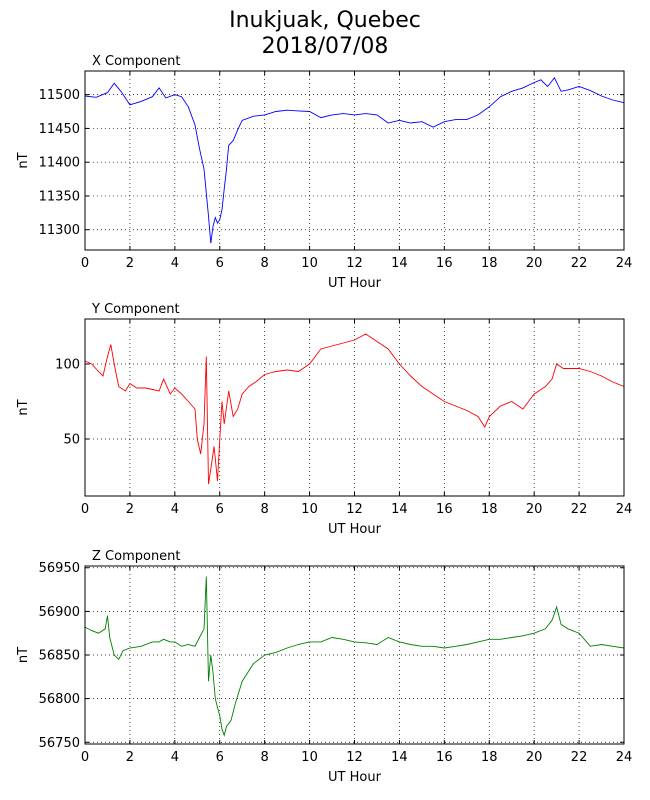 The height and width of the screenshot is (800, 650). What do you see at coordinates (59, 656) in the screenshot?
I see `z-component-ytick-label: 56850` at bounding box center [59, 656].